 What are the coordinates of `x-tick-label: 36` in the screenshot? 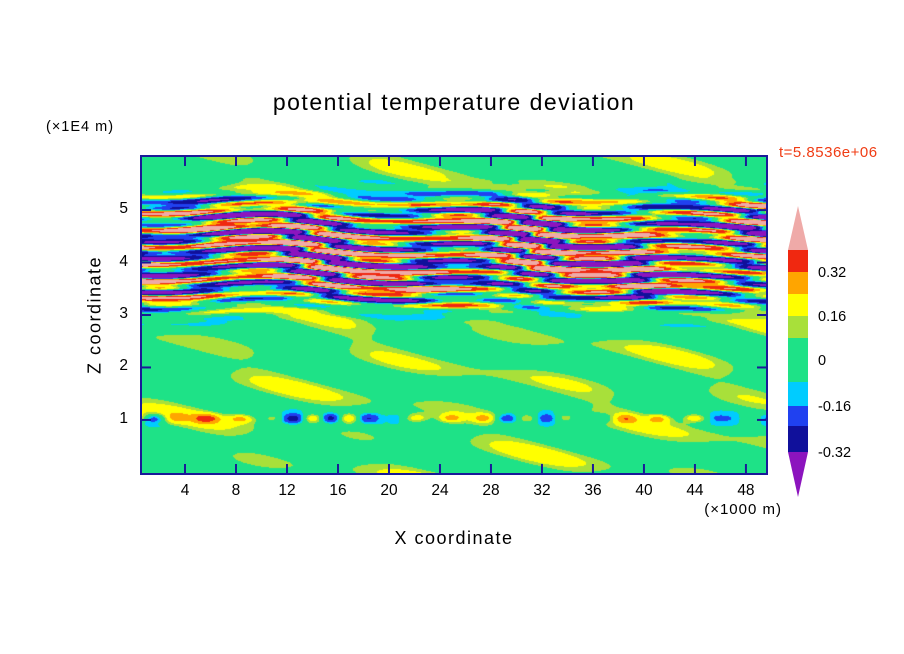 It's located at (593, 490).